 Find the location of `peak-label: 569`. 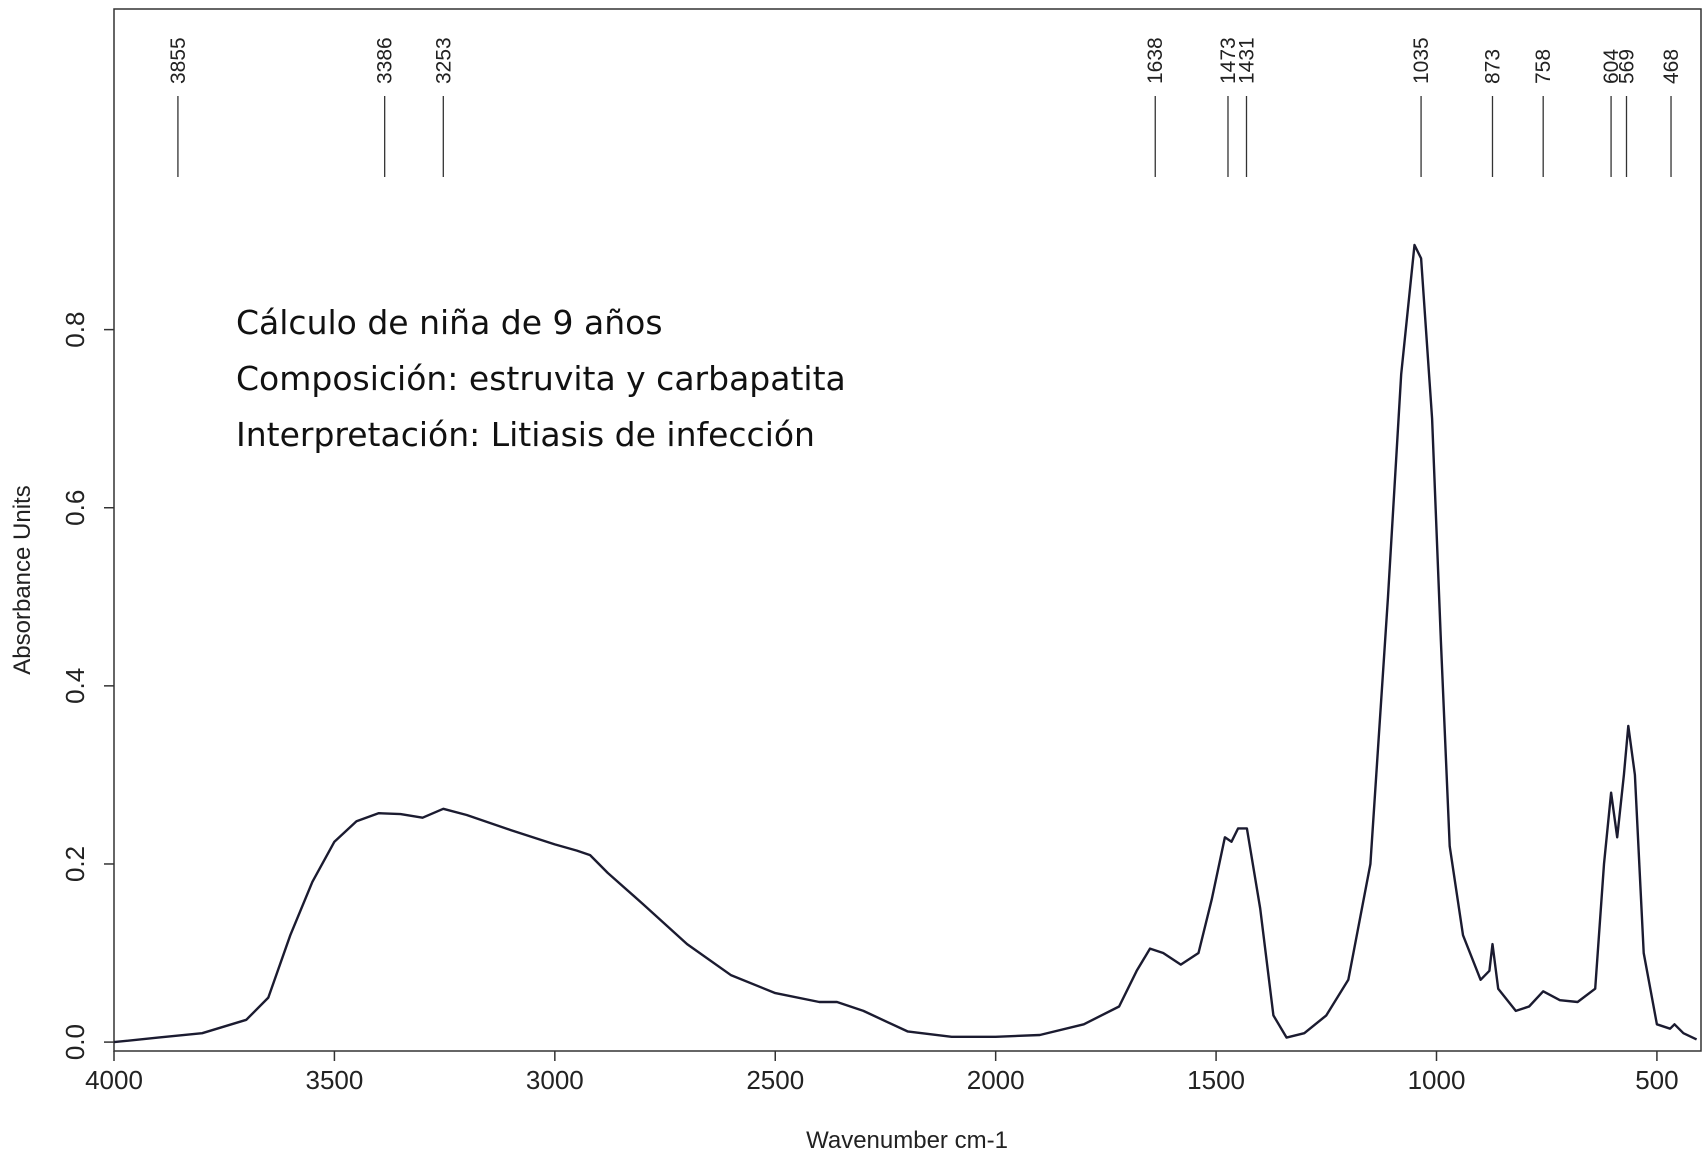

peak-label: 569 is located at coordinates (1626, 66).